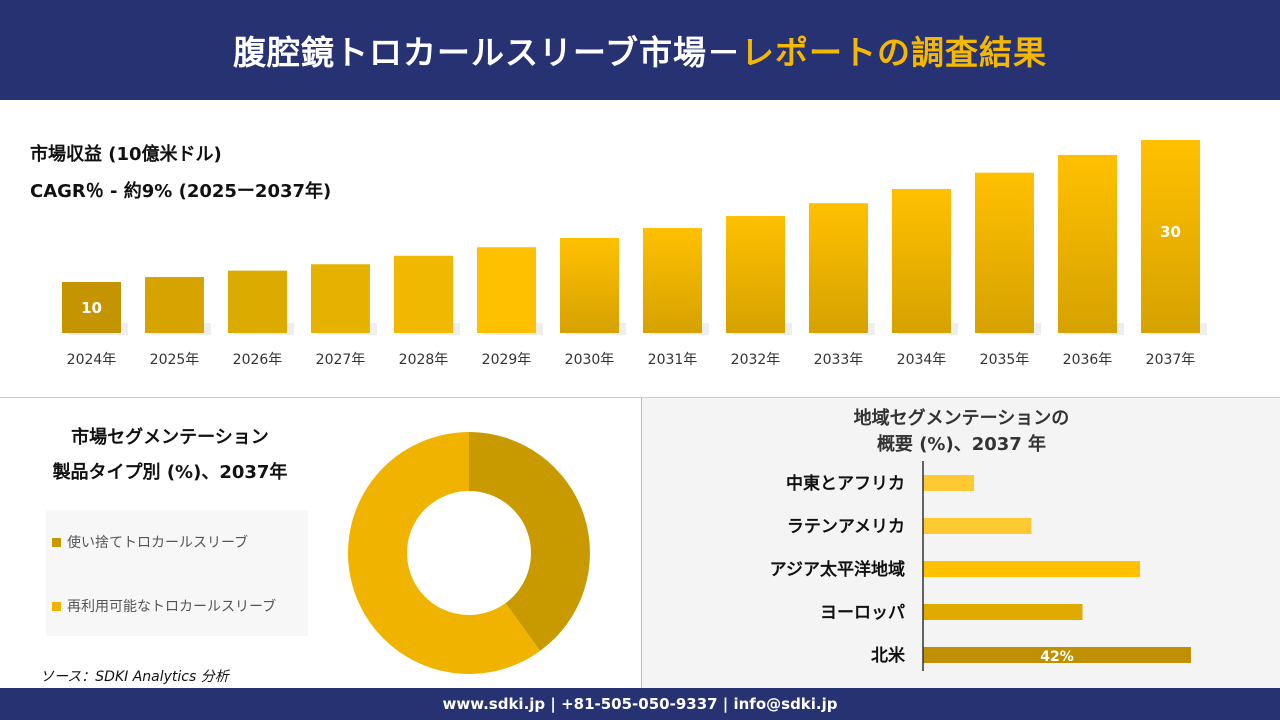 Image resolution: width=1280 pixels, height=720 pixels. I want to click on bar-2035年, so click(1004, 252).